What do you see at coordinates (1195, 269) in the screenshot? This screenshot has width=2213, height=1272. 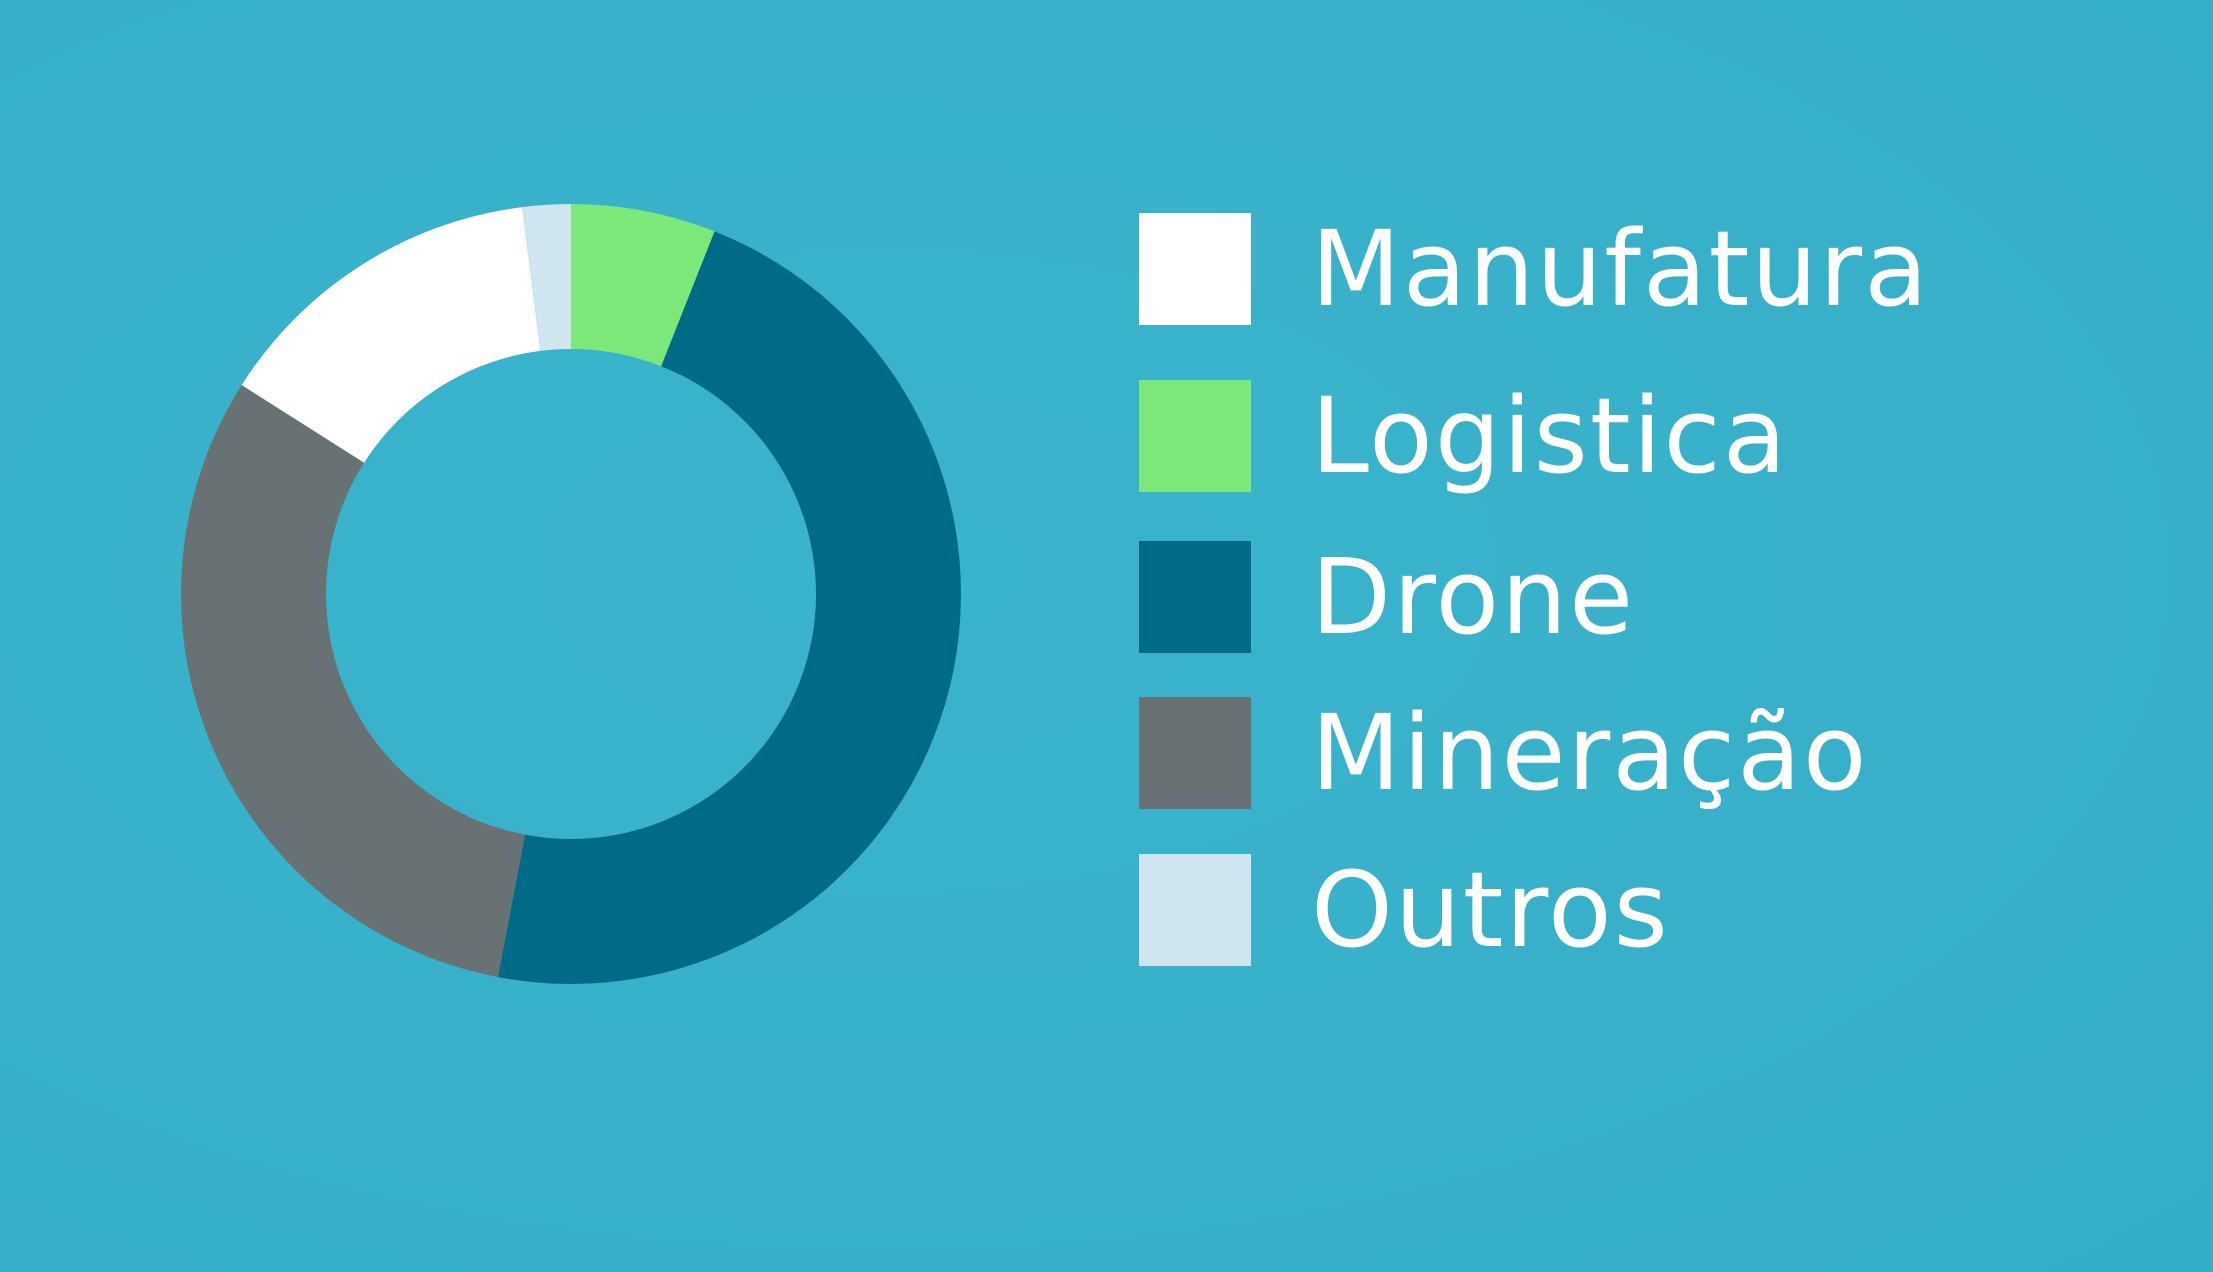 I see `legend-swatch-manufatura` at bounding box center [1195, 269].